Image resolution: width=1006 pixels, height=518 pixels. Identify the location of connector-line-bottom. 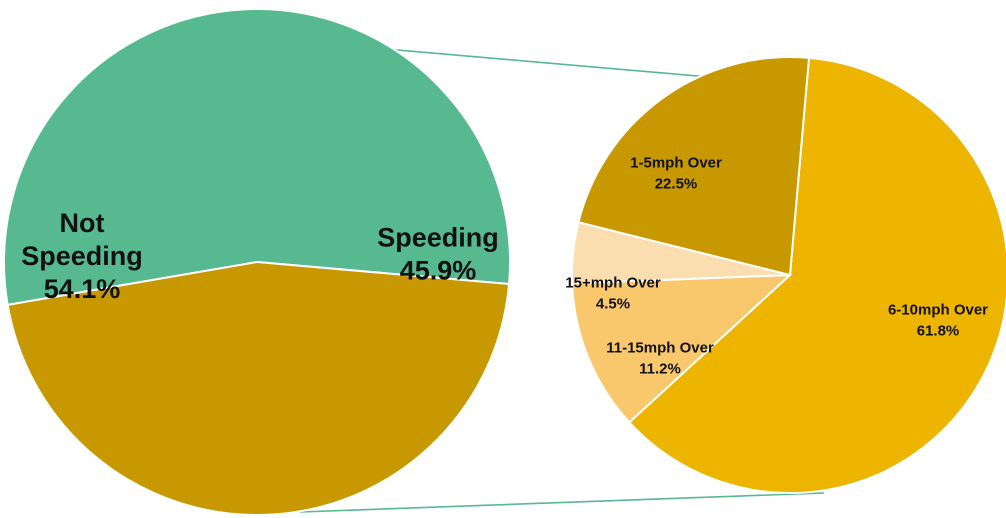
(562, 502).